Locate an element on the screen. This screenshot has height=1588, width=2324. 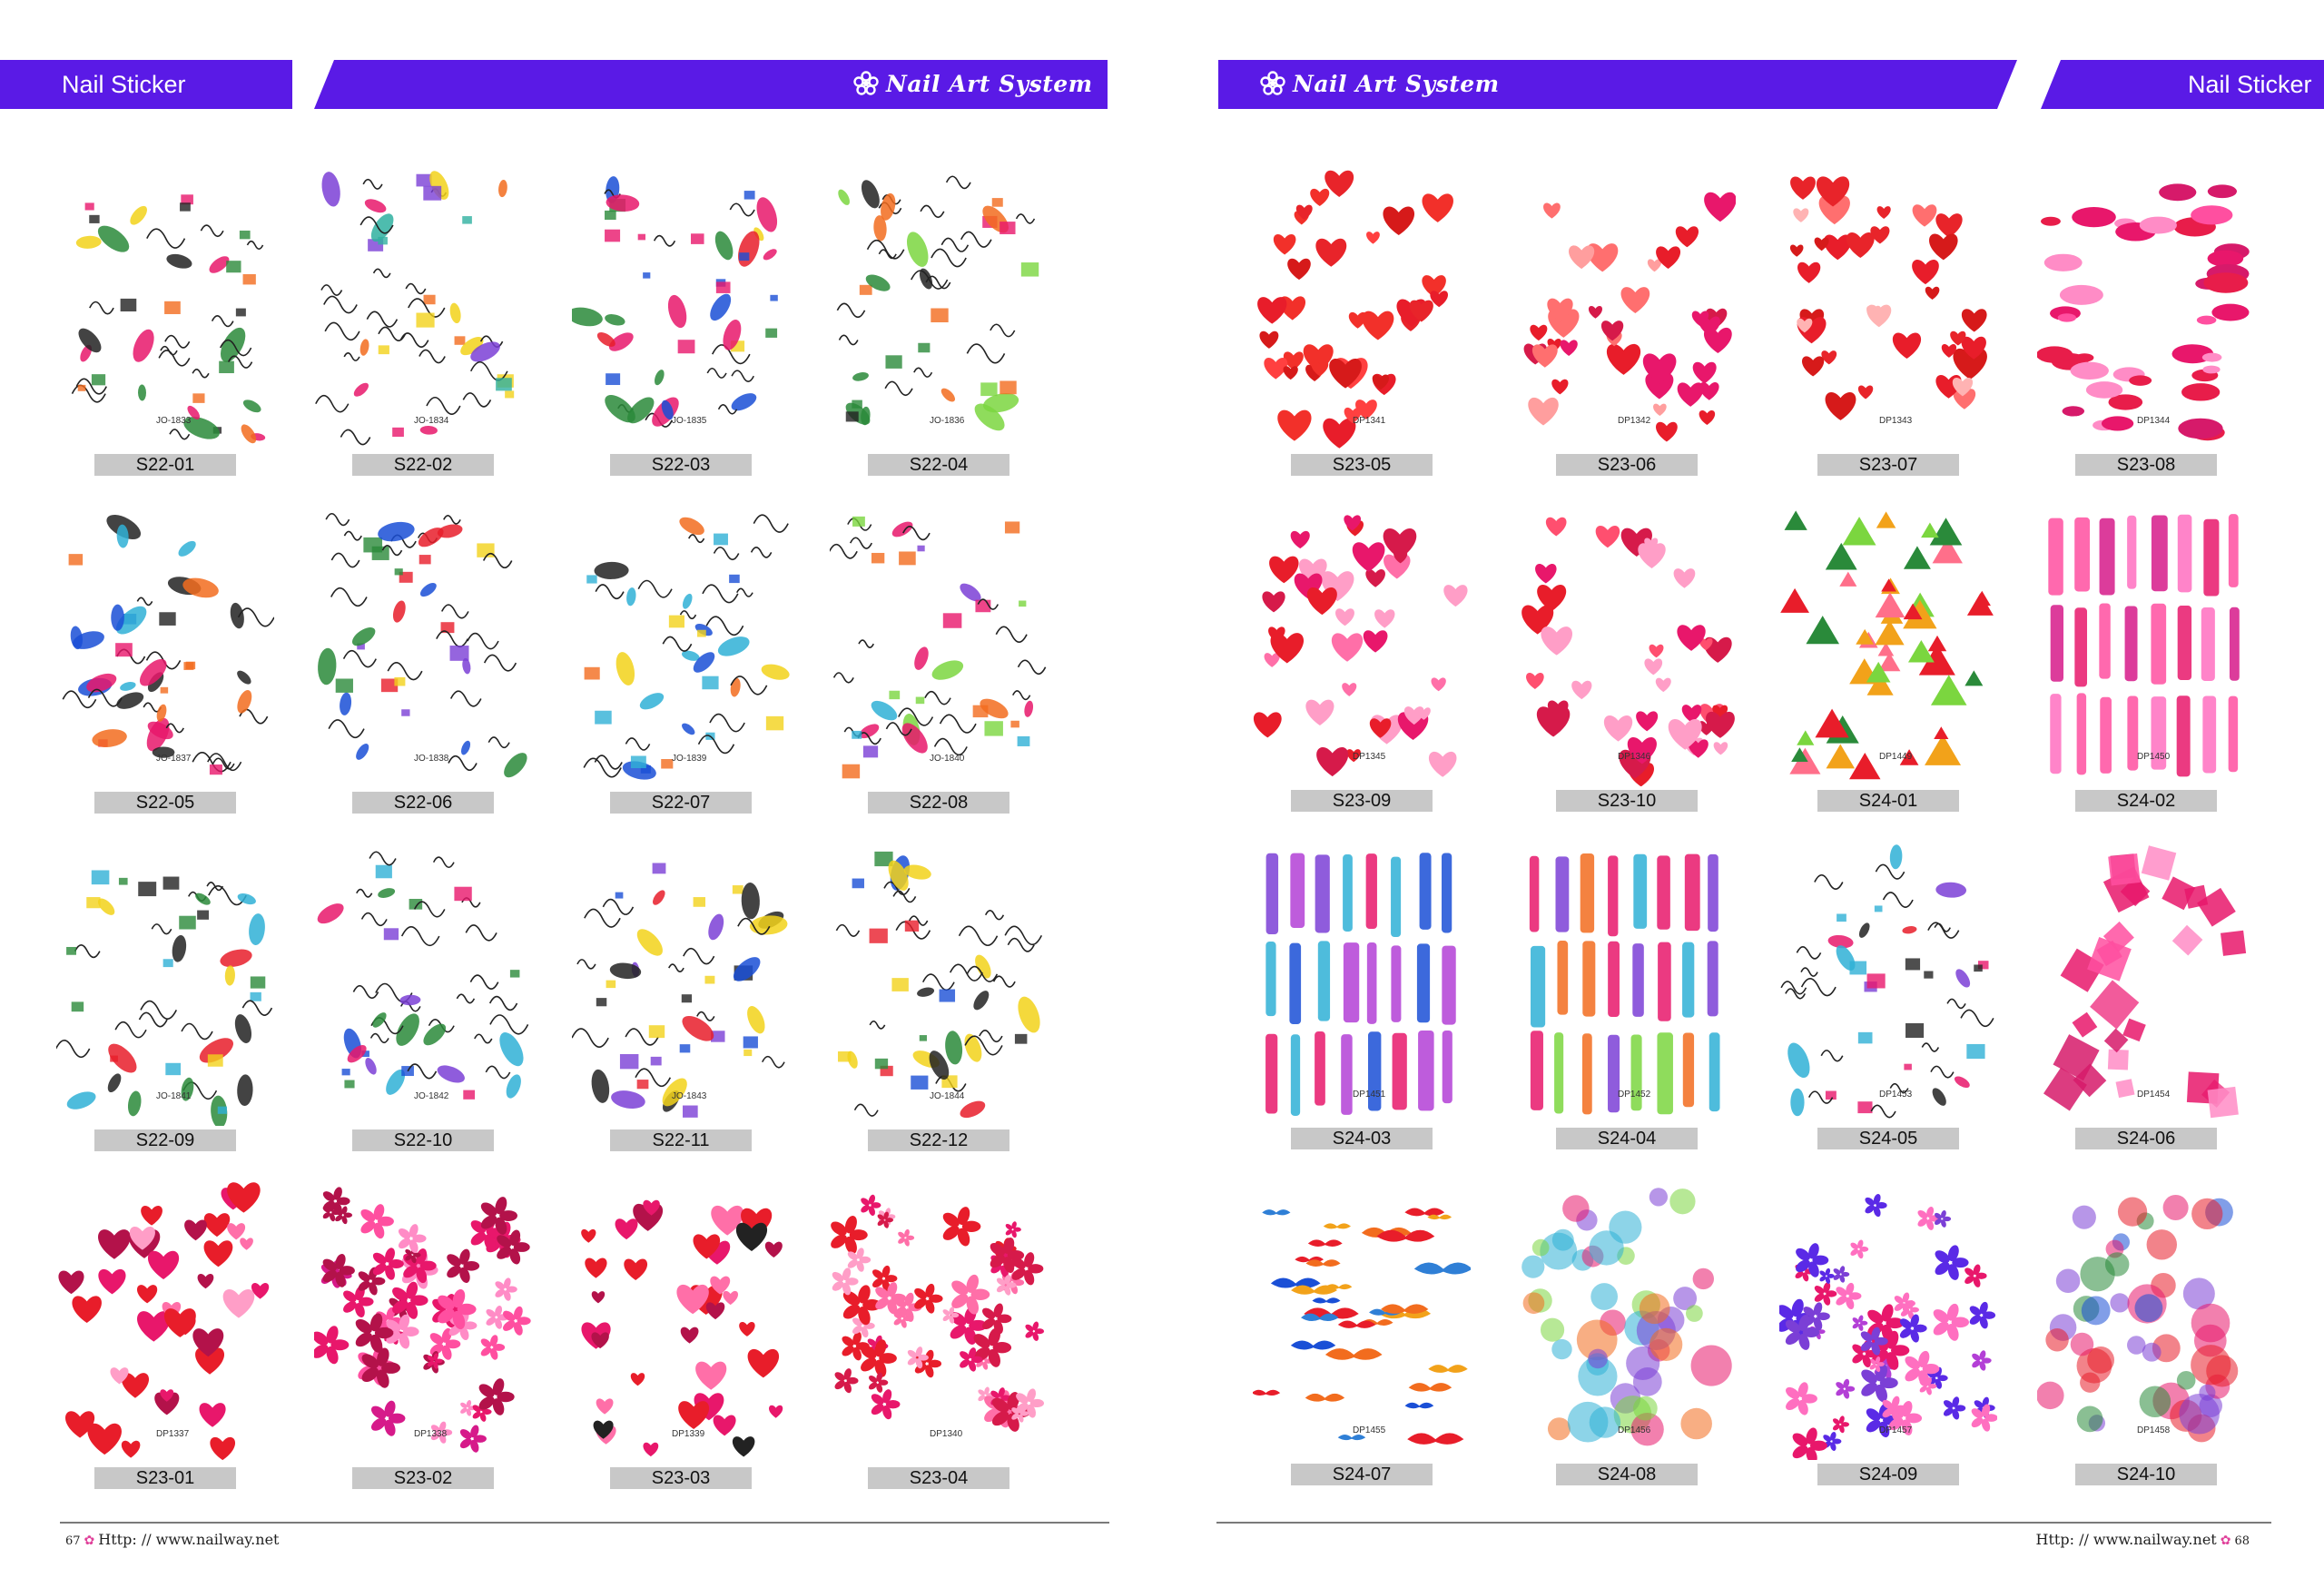
sheet-print-number: DP1345 is located at coordinates (1369, 757).